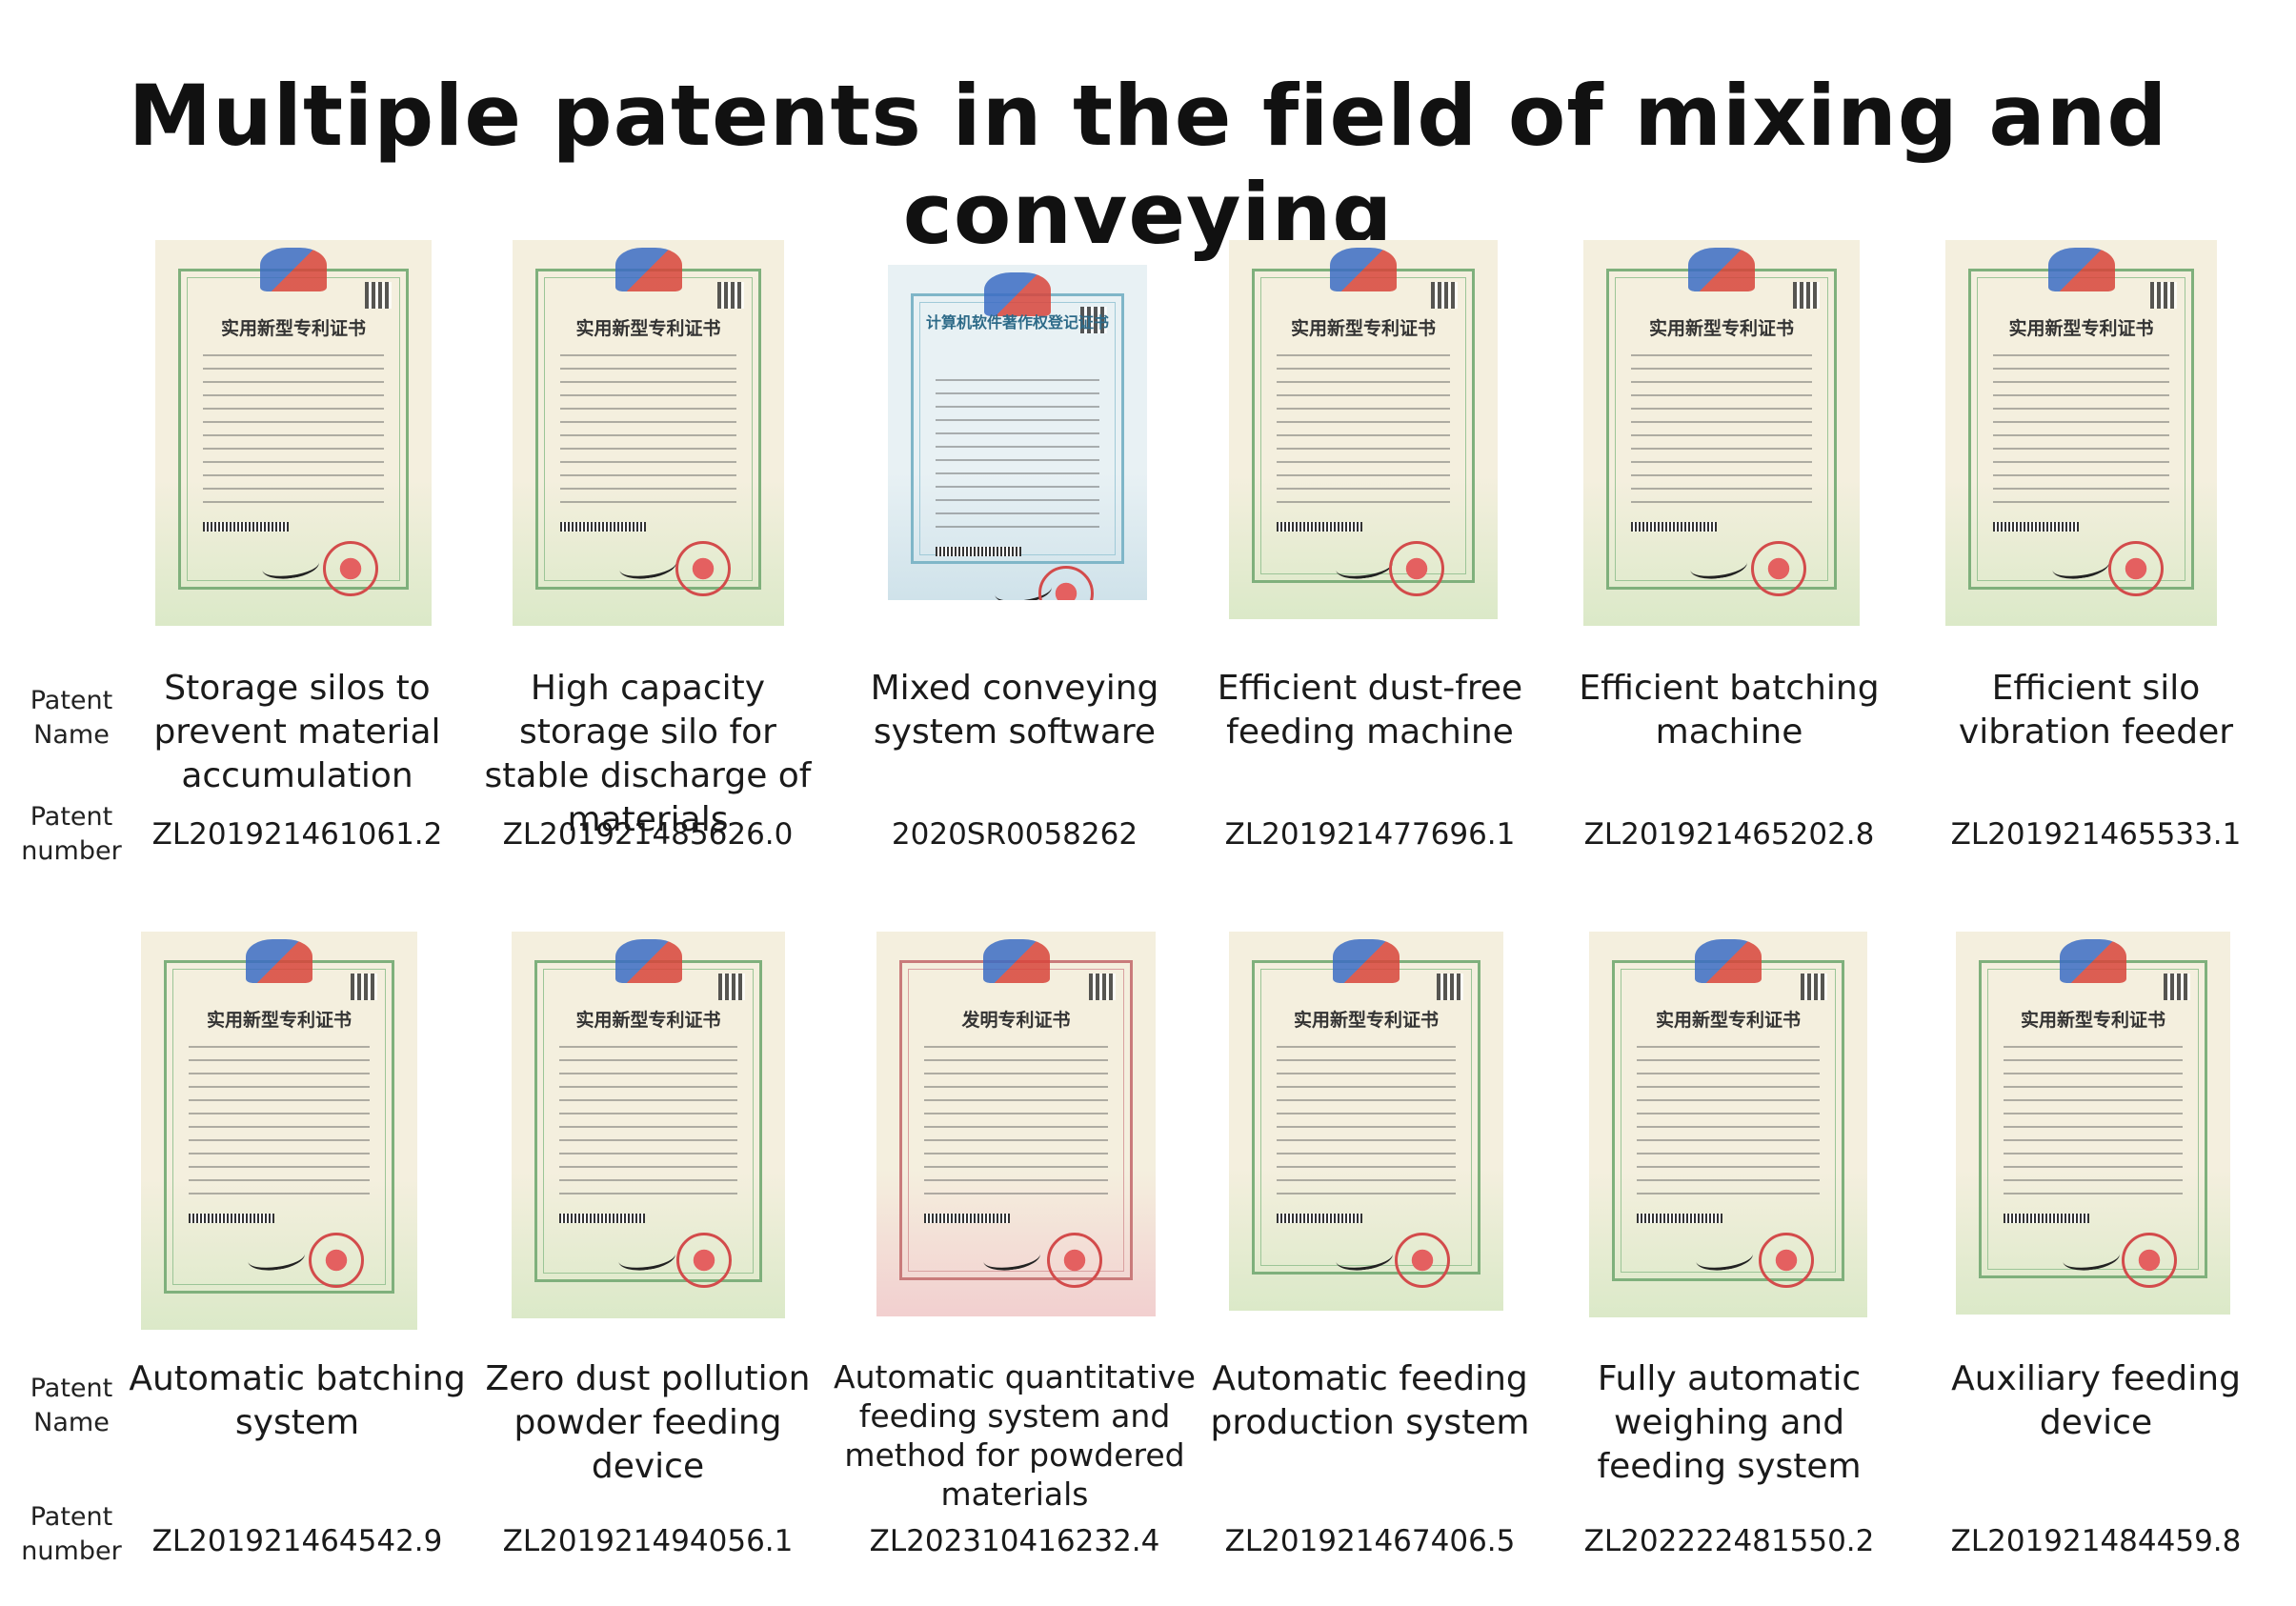 This screenshot has height=1606, width=2296. Describe the element at coordinates (1370, 710) in the screenshot. I see `patent-name: Efficient dust-free feeding machine` at that location.